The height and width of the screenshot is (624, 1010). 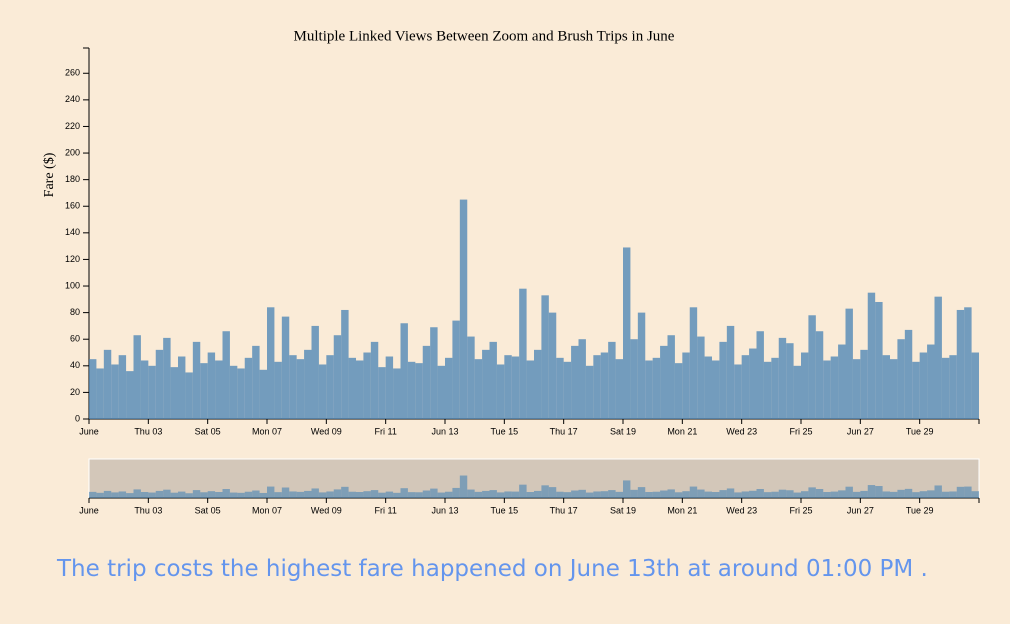 I want to click on y-axis-label: Fare ($), so click(x=49, y=174).